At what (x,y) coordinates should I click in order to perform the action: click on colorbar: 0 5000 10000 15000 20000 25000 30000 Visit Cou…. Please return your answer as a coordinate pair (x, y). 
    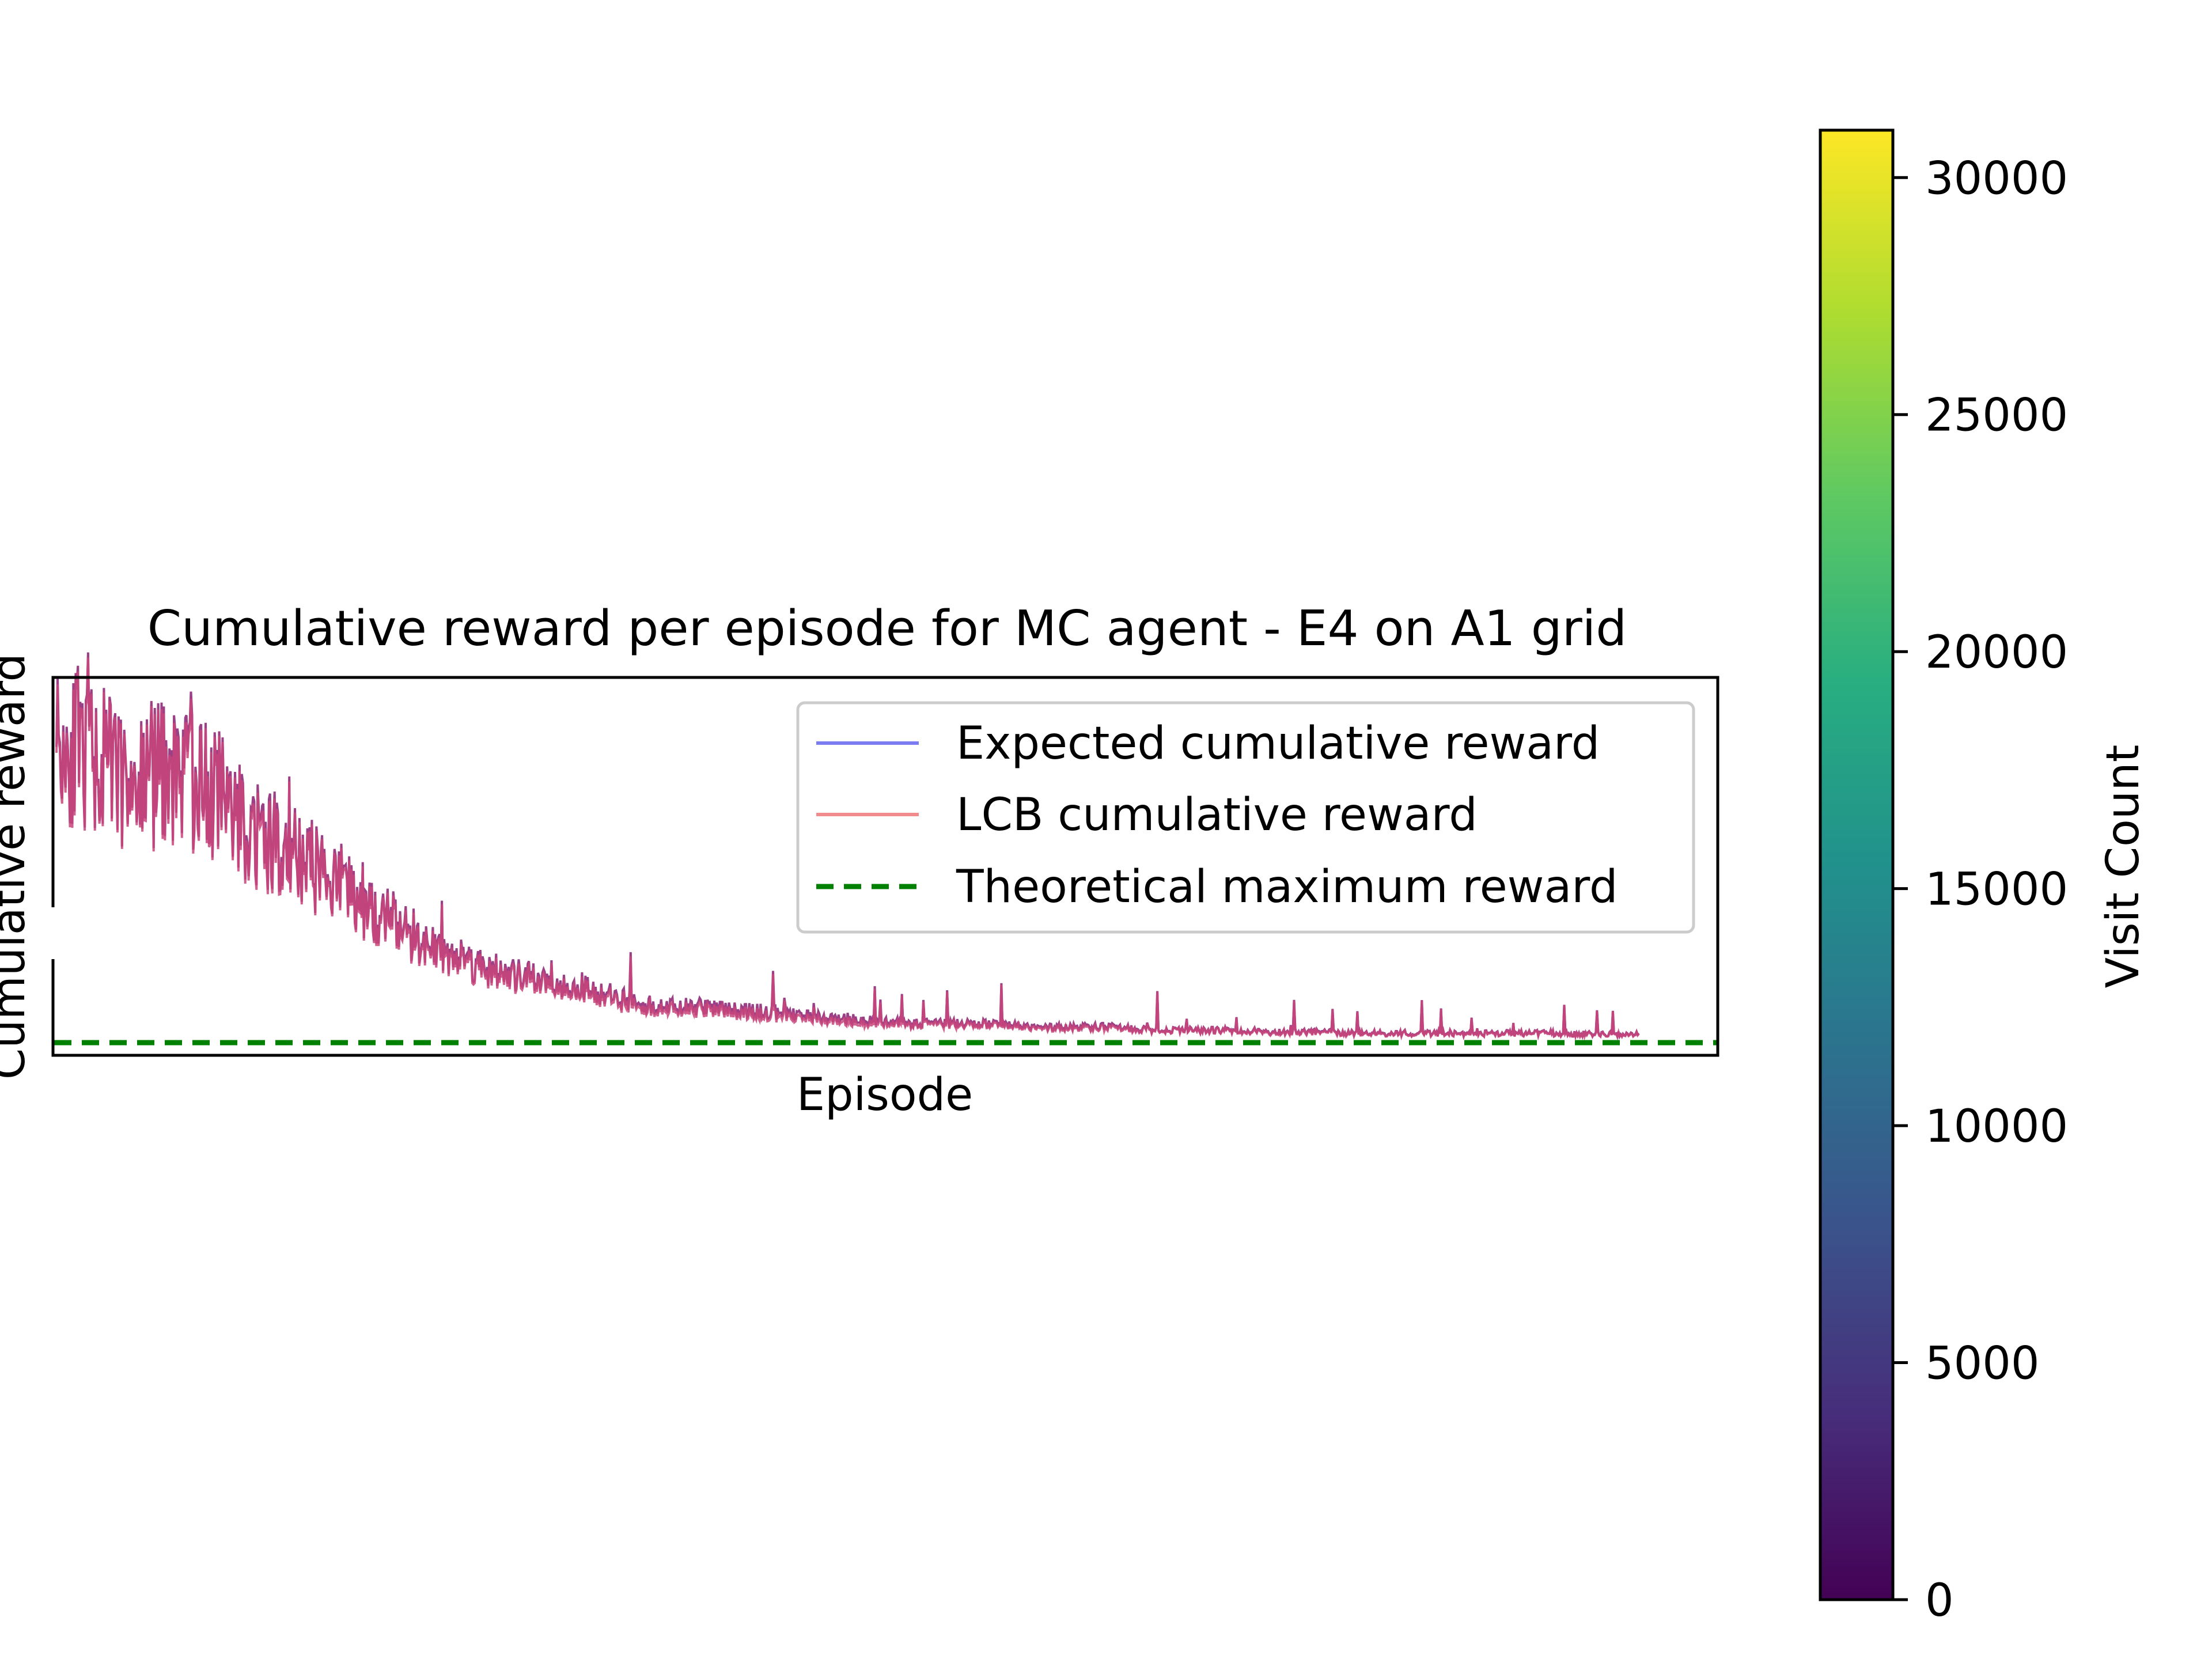
    Looking at the image, I should click on (1984, 877).